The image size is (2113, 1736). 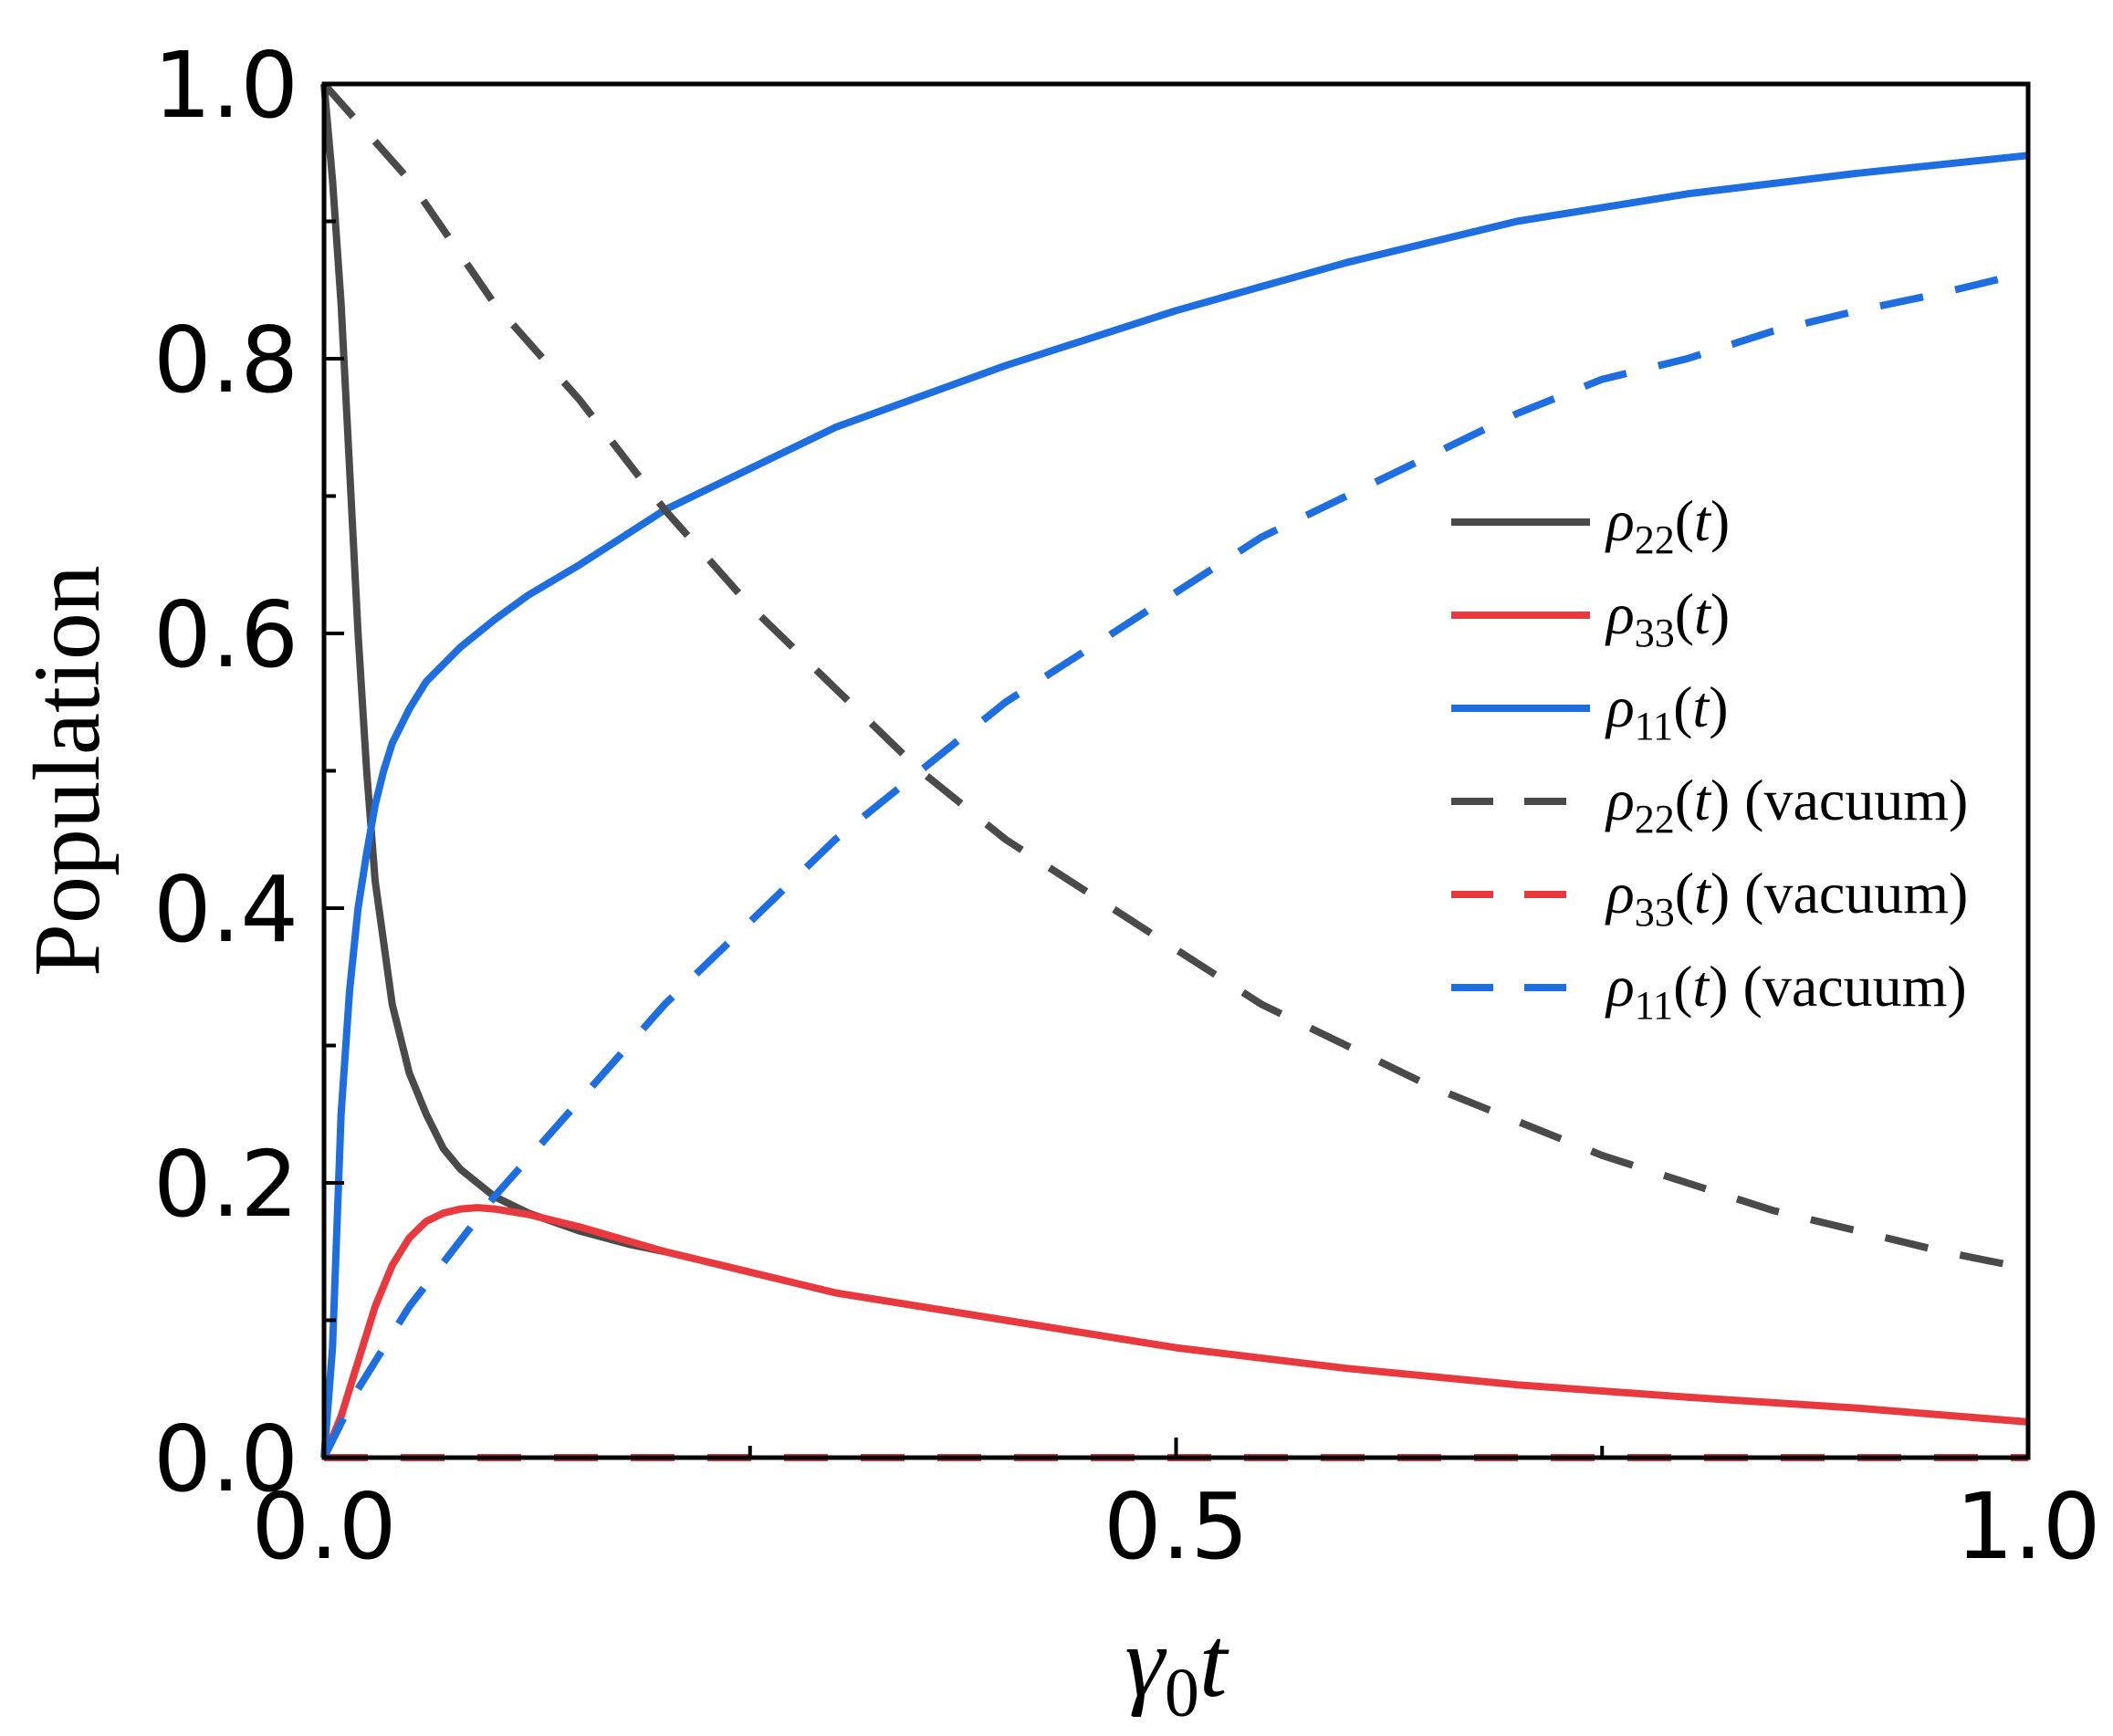 I want to click on x-axis-label: γ0t, so click(x=1177, y=1668).